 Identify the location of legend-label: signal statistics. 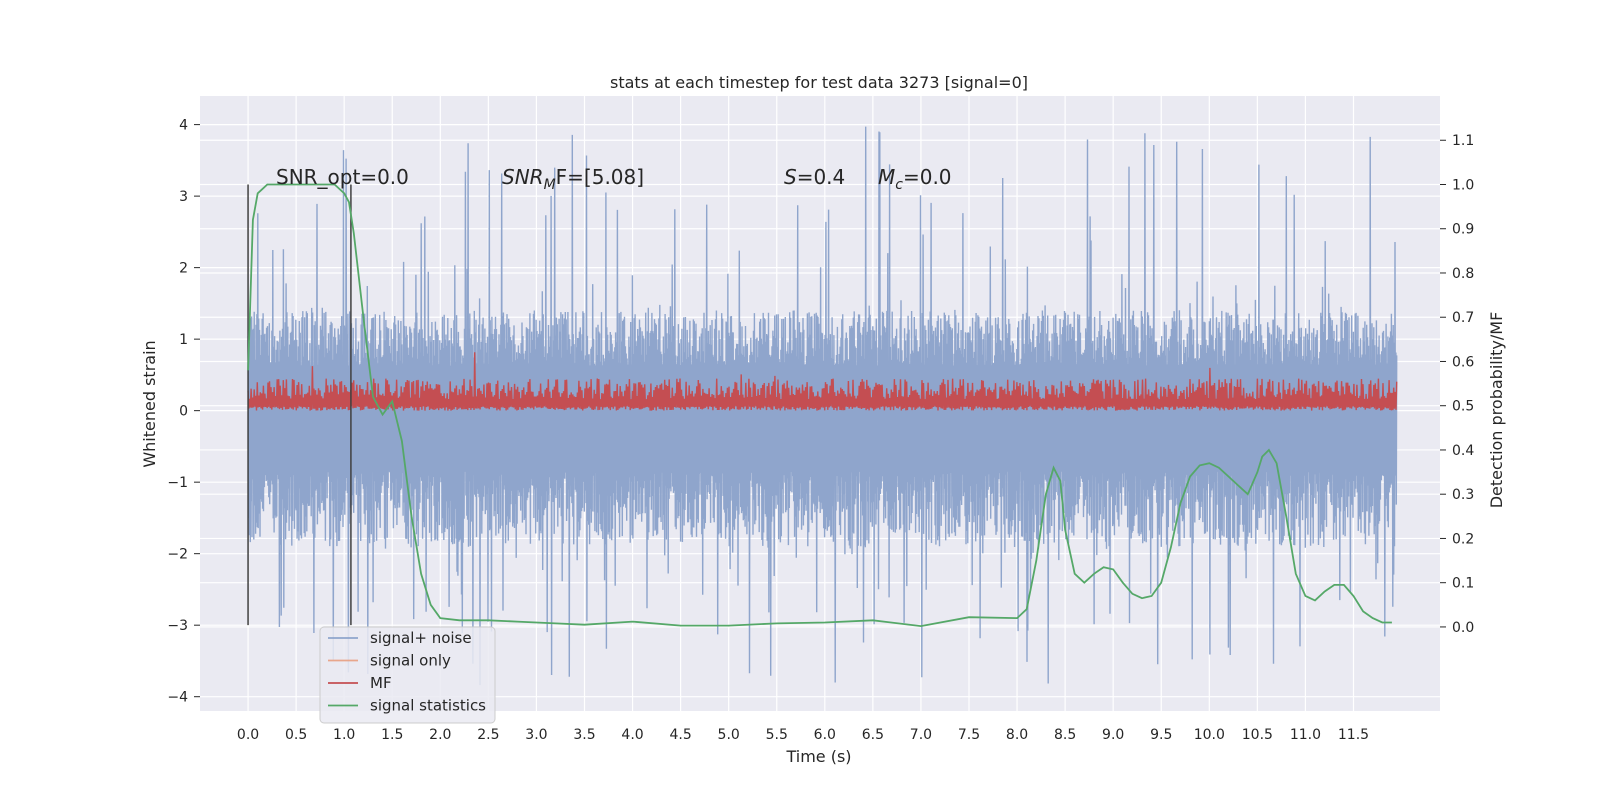
(428, 706).